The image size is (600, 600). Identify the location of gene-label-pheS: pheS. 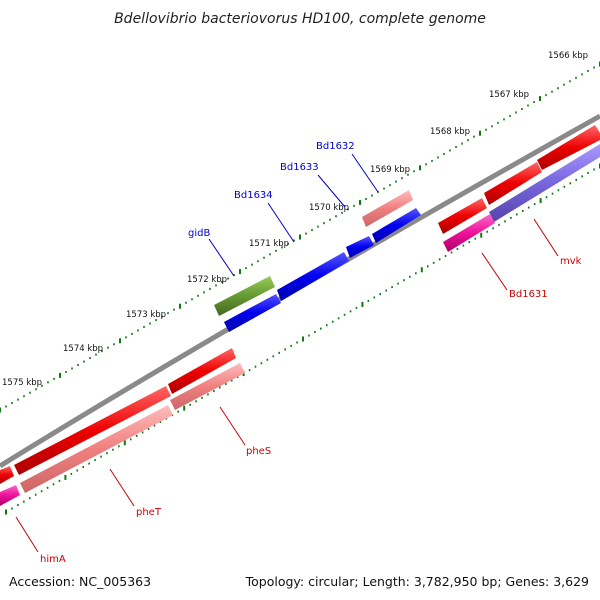
(258, 451).